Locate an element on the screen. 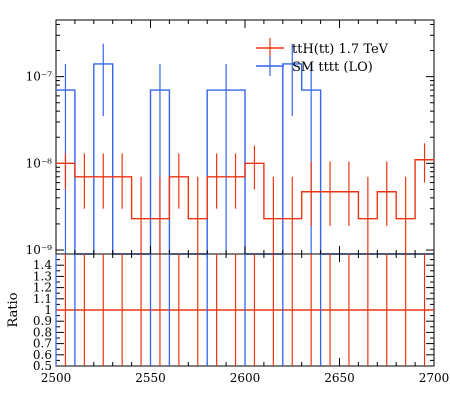 This screenshot has height=406, width=450. x-tick-label: 2700 is located at coordinates (434, 378).